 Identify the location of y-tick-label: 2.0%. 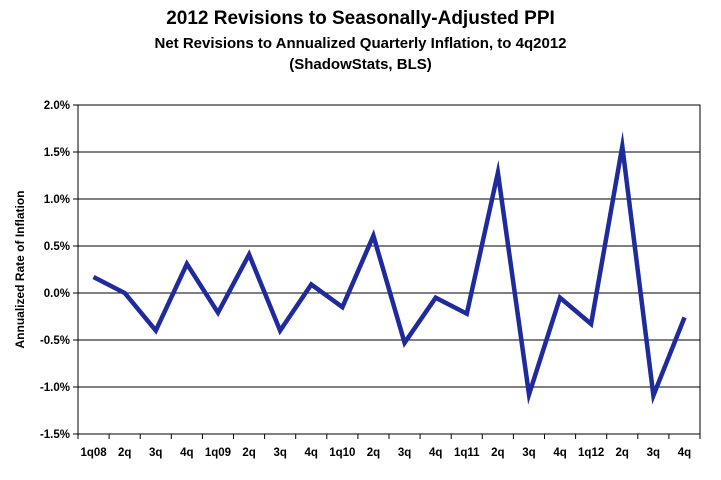
(57, 106).